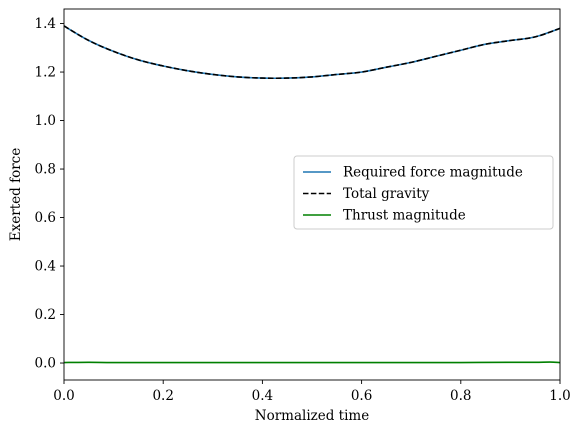 Image resolution: width=581 pixels, height=432 pixels. I want to click on legend-label-thrust-magnitude: Thrust magnitude, so click(404, 216).